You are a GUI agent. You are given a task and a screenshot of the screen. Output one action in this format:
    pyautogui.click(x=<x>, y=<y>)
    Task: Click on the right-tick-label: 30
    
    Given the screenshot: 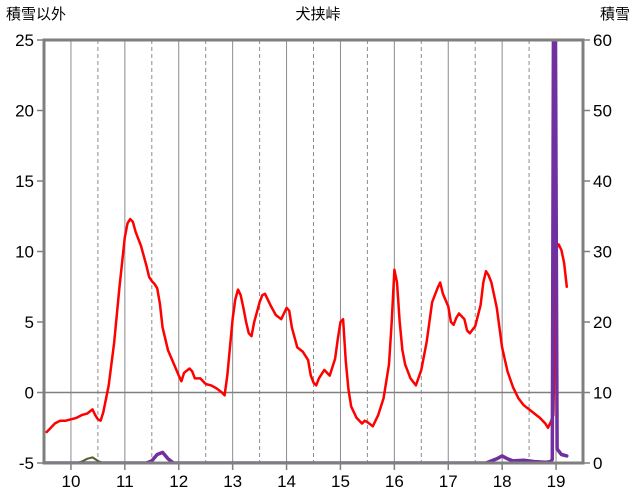 What is the action you would take?
    pyautogui.click(x=602, y=252)
    